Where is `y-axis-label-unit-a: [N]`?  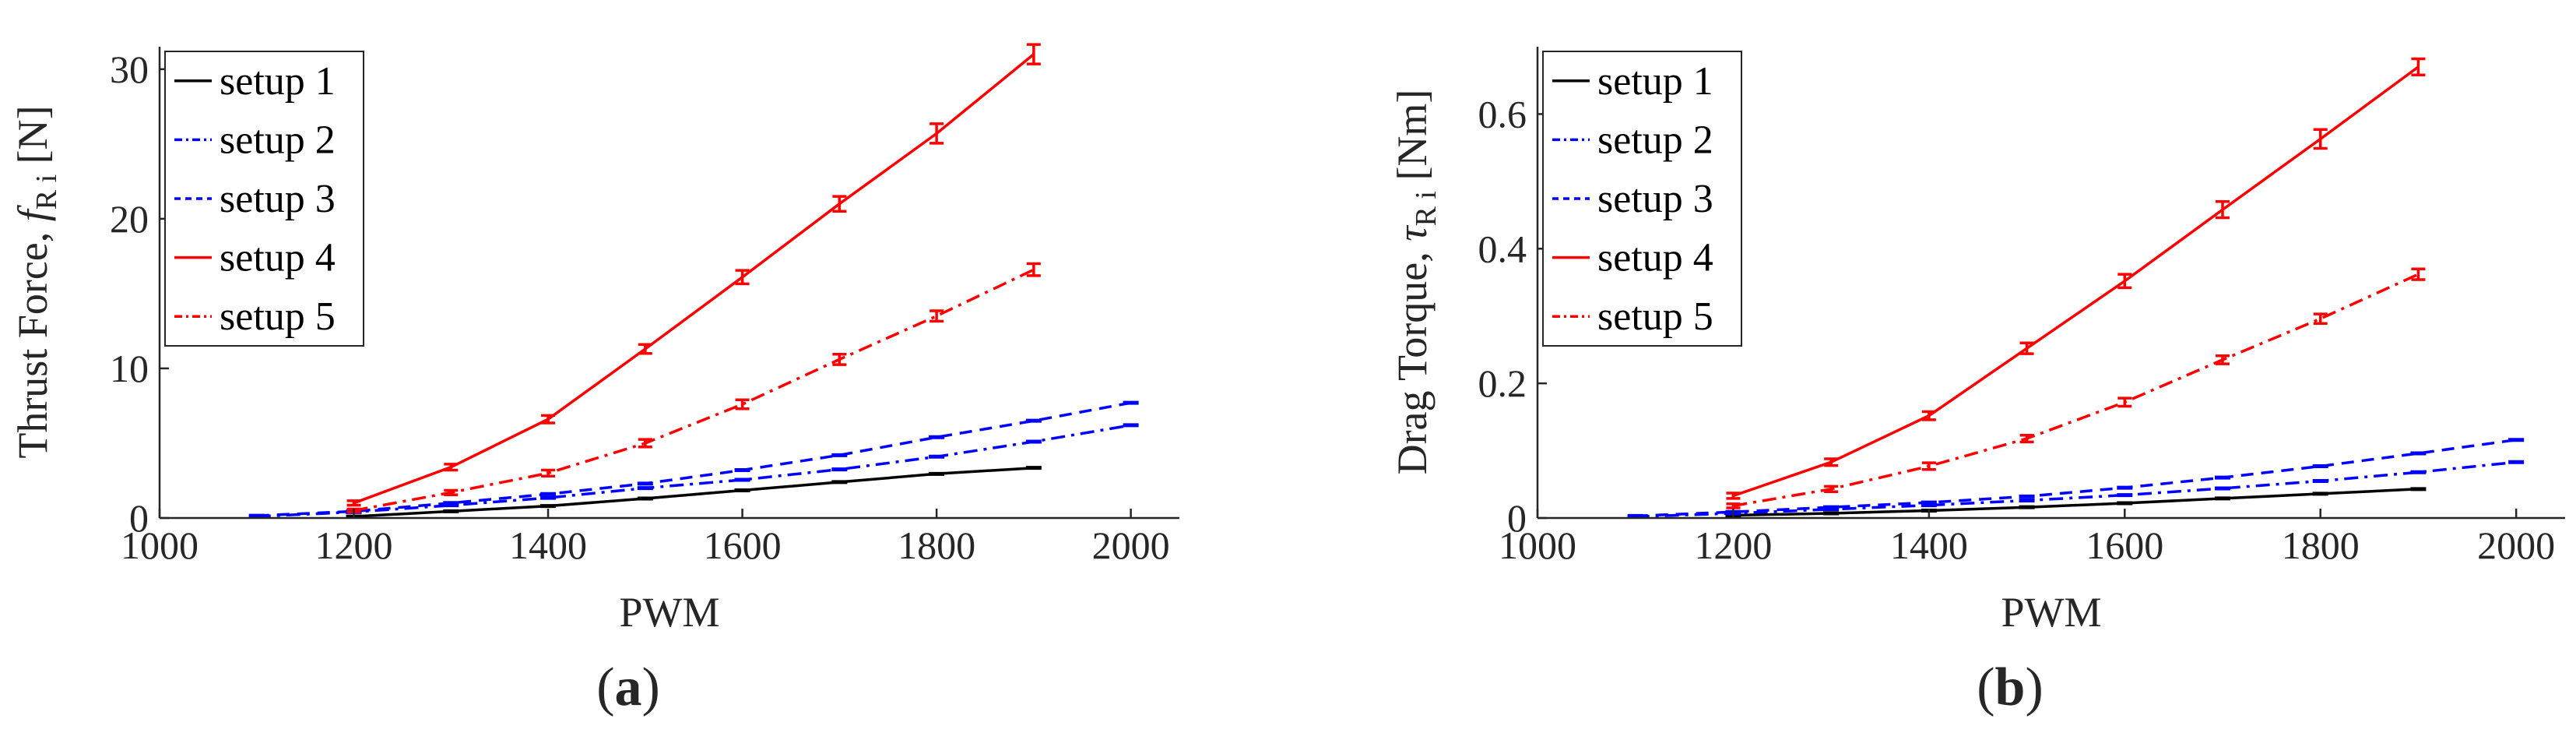
y-axis-label-unit-a: [N] is located at coordinates (32, 139).